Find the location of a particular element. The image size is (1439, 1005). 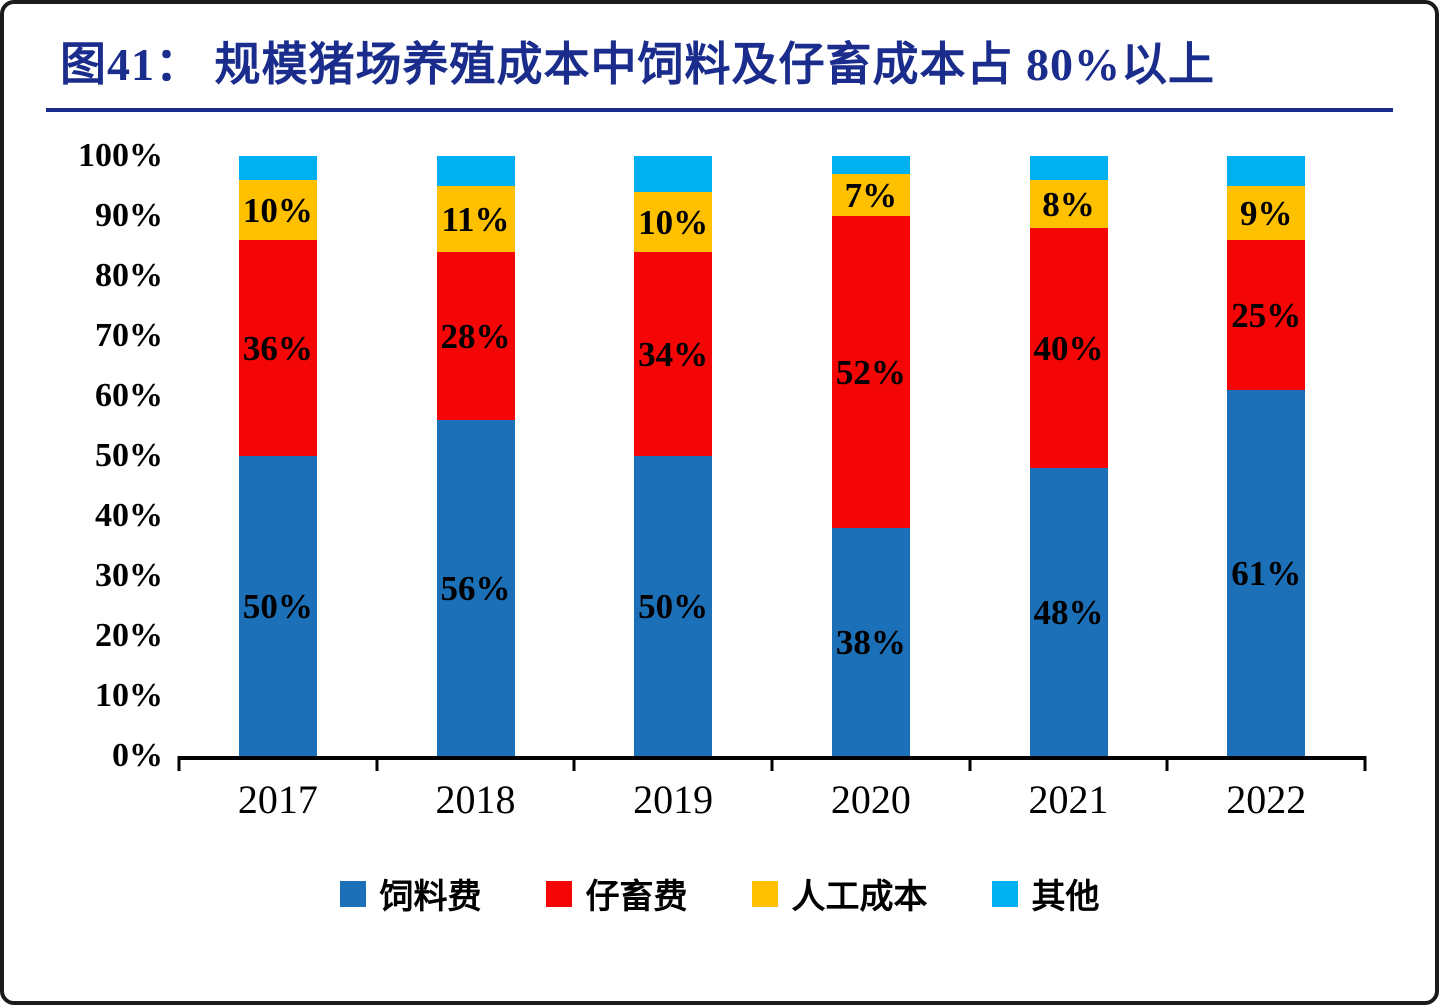

y-tick-label: 0% is located at coordinates (137, 755).